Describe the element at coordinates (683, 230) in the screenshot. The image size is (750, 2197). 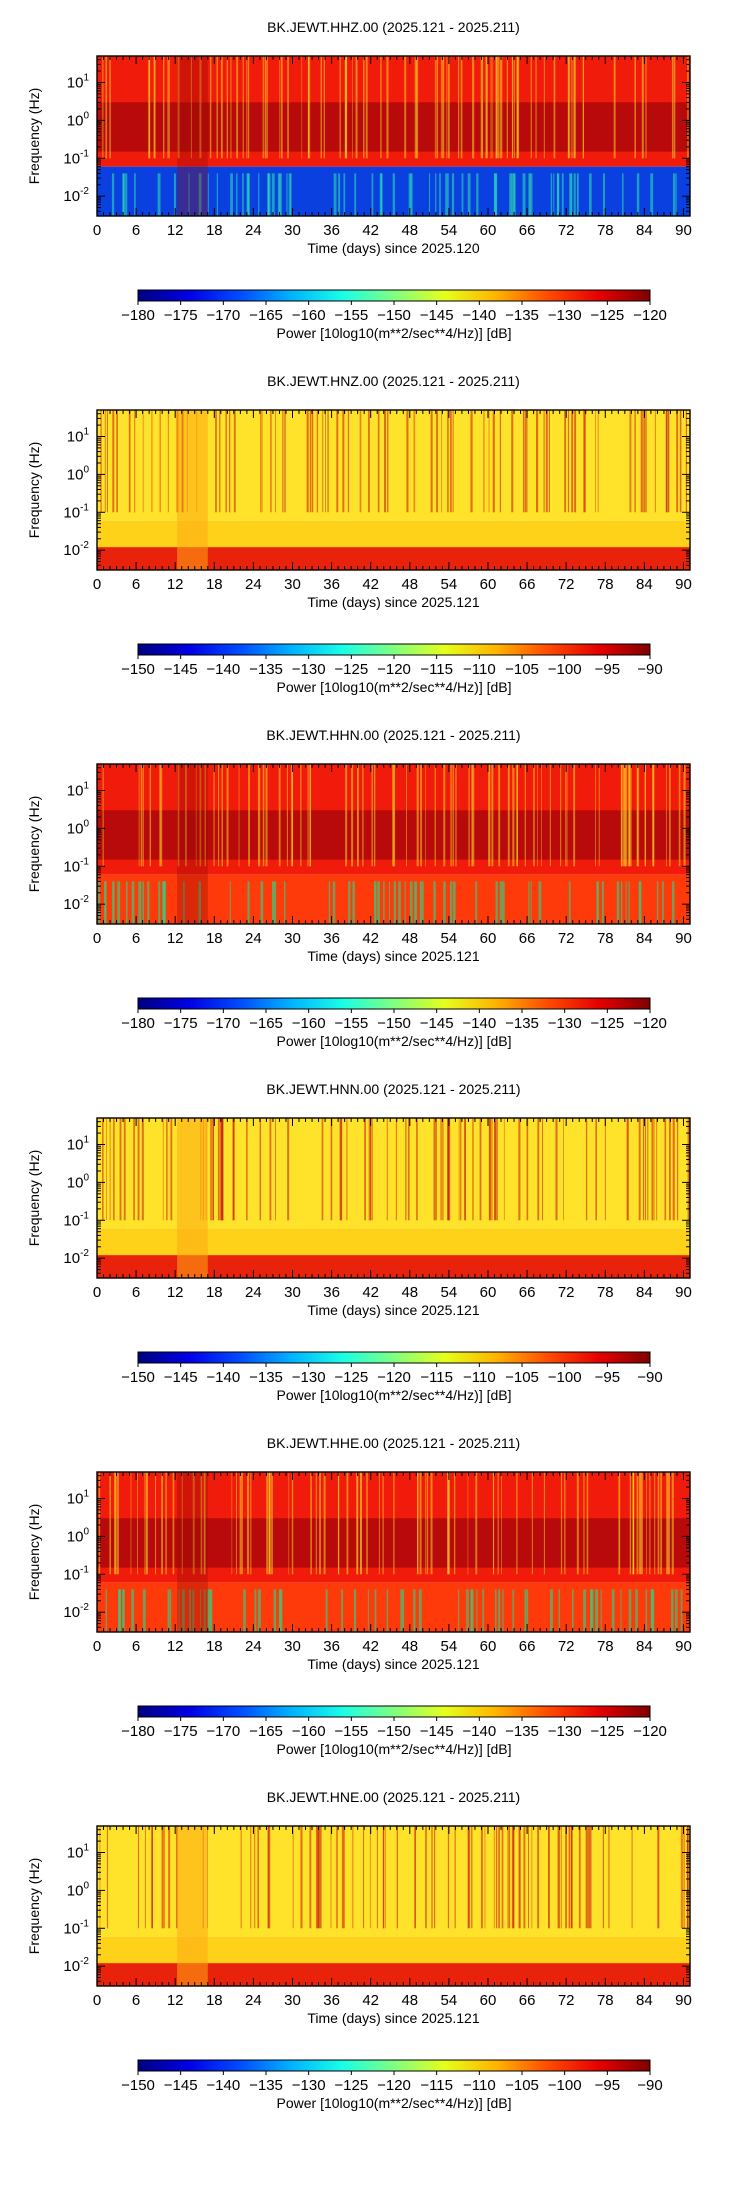
I see `x-tick-label: 90` at that location.